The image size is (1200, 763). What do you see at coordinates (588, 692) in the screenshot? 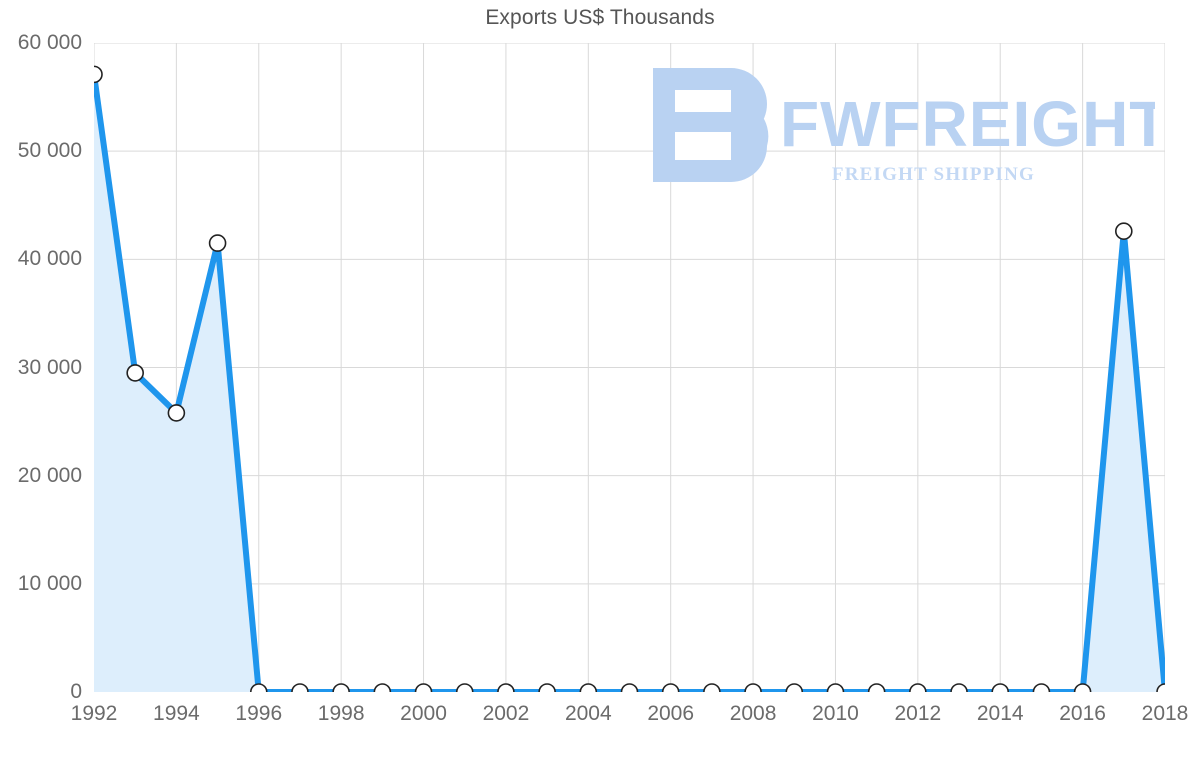
I see `data-point-marker: 2004: 0` at bounding box center [588, 692].